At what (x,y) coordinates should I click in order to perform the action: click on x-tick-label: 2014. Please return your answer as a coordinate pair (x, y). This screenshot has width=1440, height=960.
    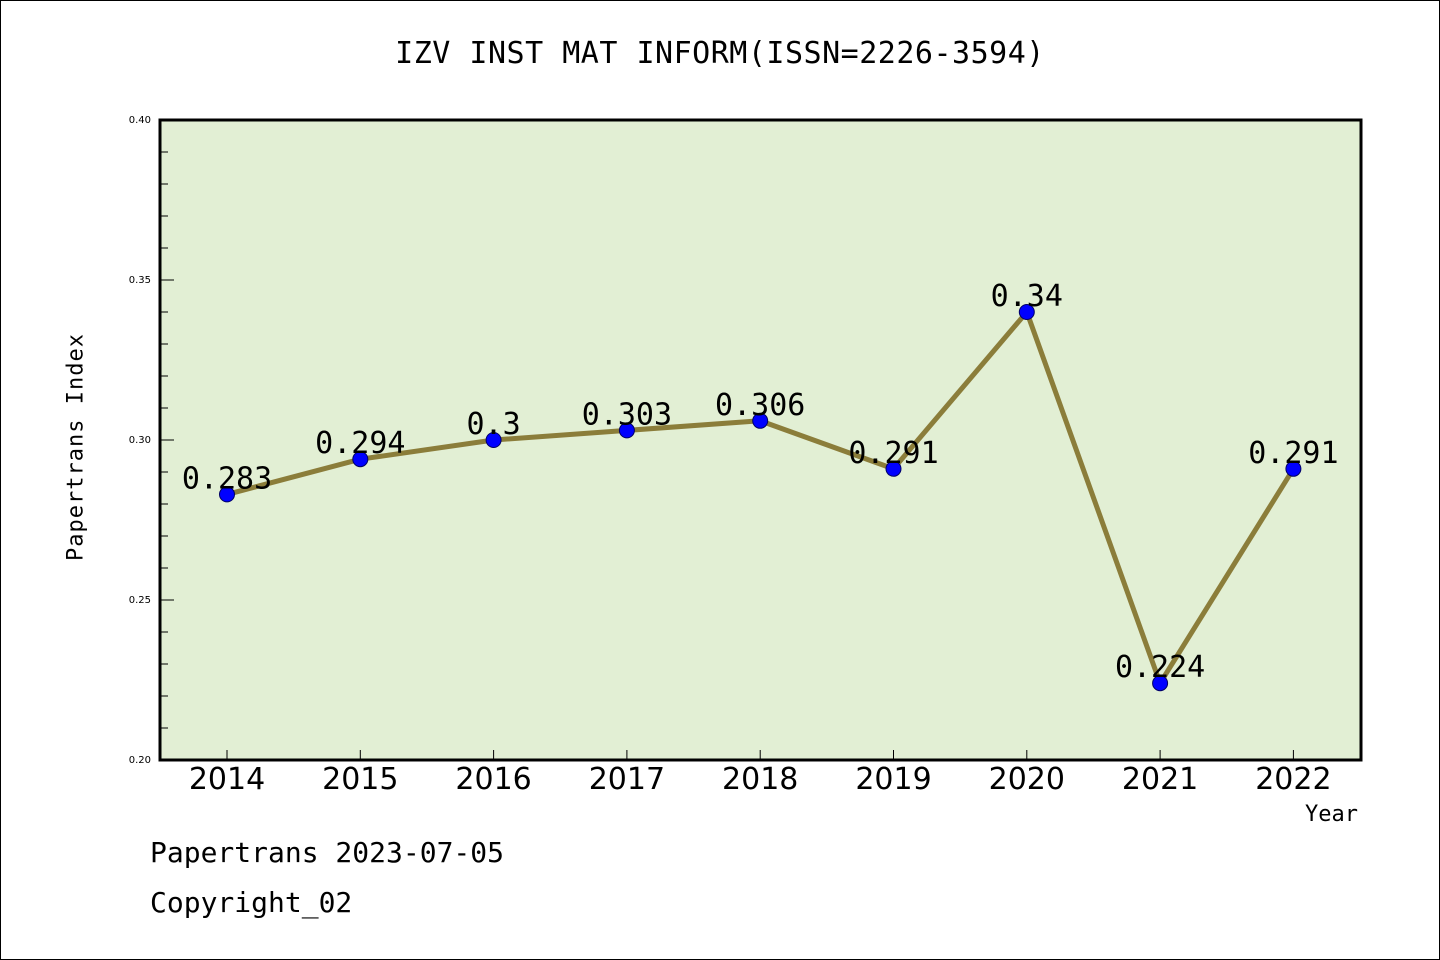
    Looking at the image, I should click on (227, 779).